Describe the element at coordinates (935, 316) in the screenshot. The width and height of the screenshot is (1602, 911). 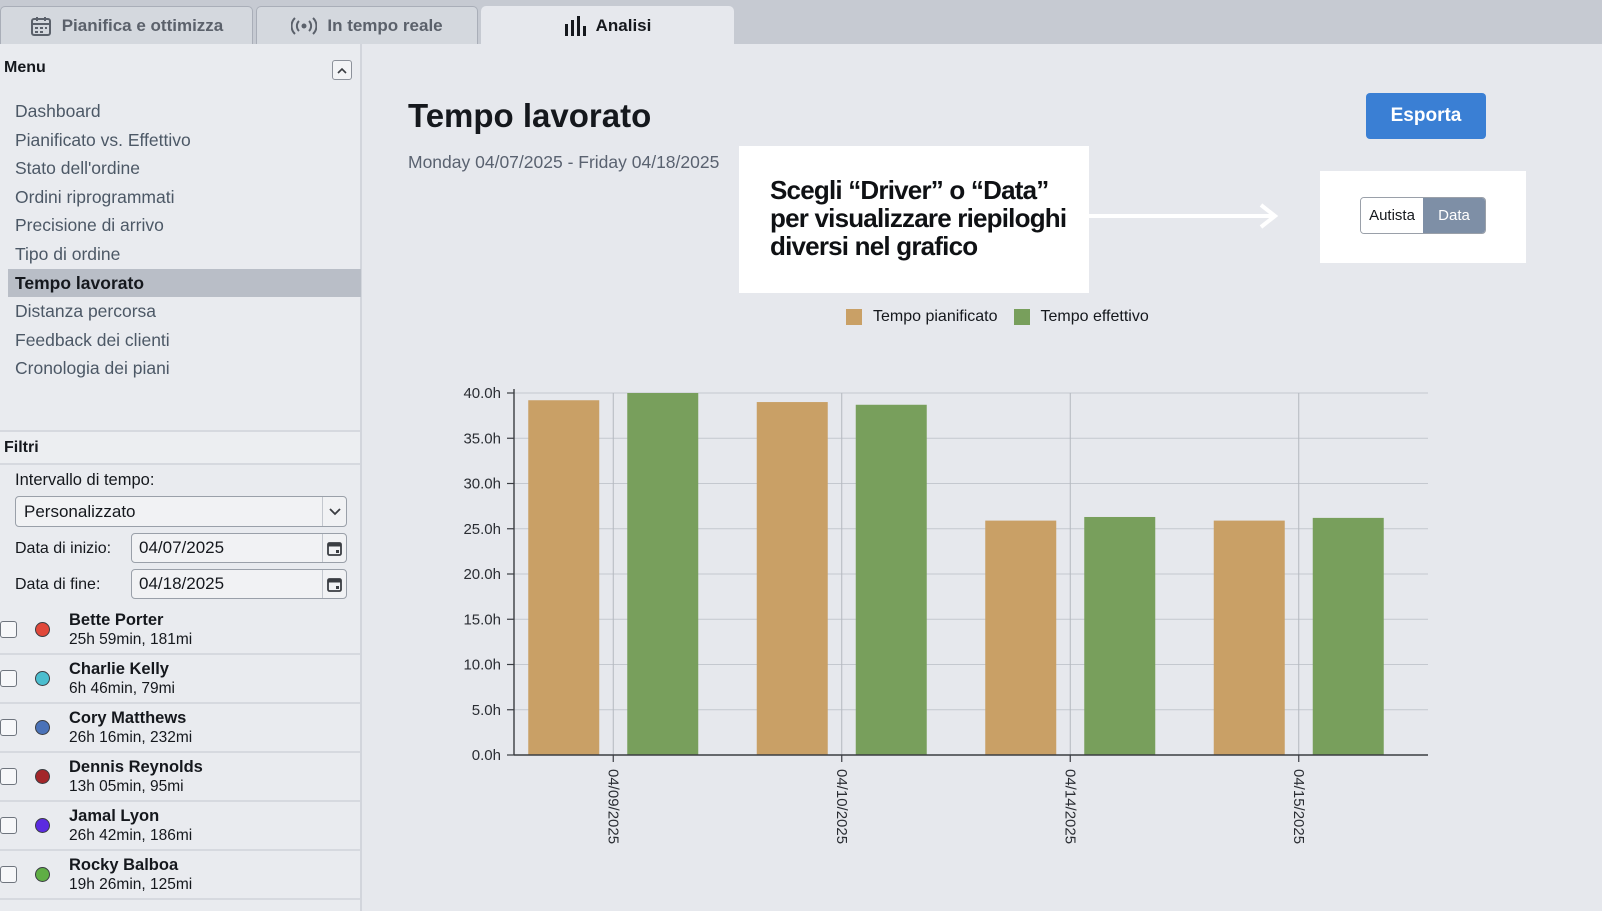
I see `legend-label: Tempo pianificato` at that location.